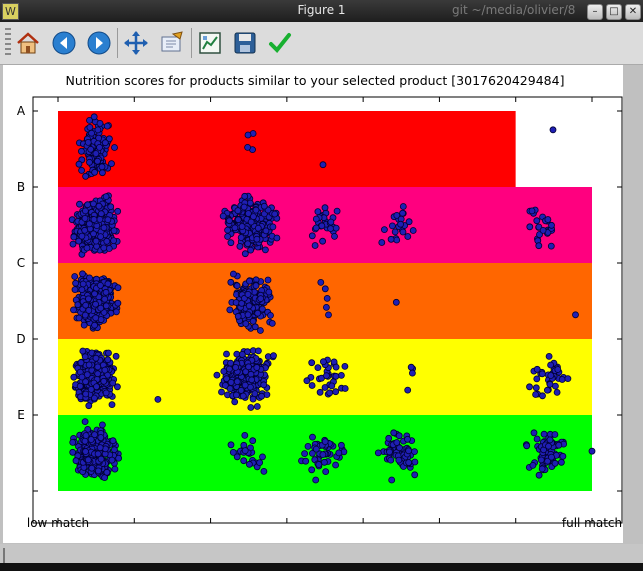  Describe the element at coordinates (280, 43) in the screenshot. I see `edit-check-icon` at that location.